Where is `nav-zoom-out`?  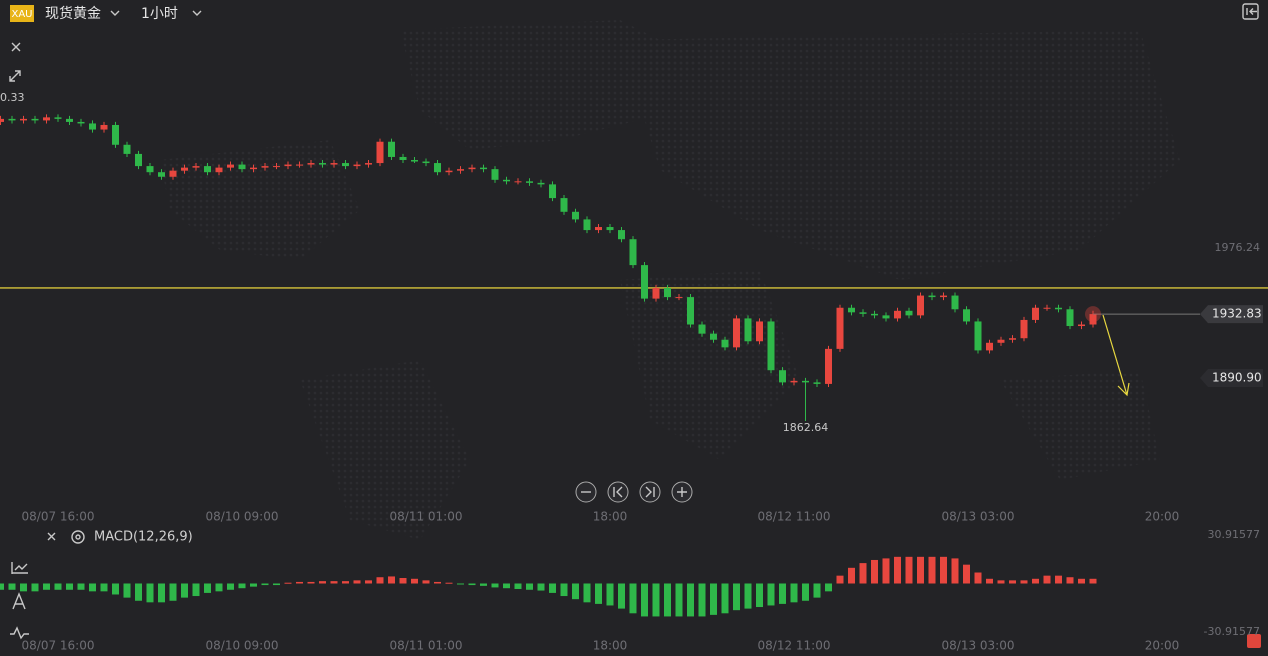
nav-zoom-out is located at coordinates (586, 492).